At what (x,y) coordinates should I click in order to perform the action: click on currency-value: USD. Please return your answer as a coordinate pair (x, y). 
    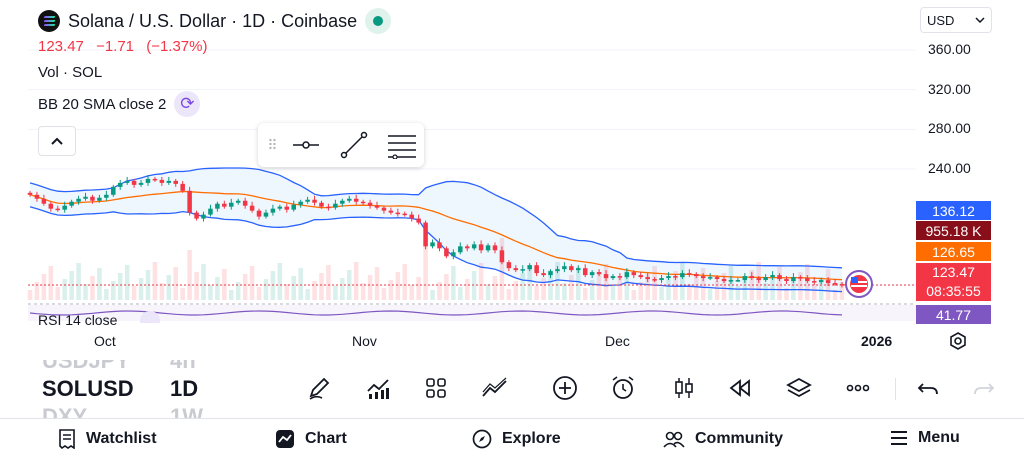
    Looking at the image, I should click on (941, 20).